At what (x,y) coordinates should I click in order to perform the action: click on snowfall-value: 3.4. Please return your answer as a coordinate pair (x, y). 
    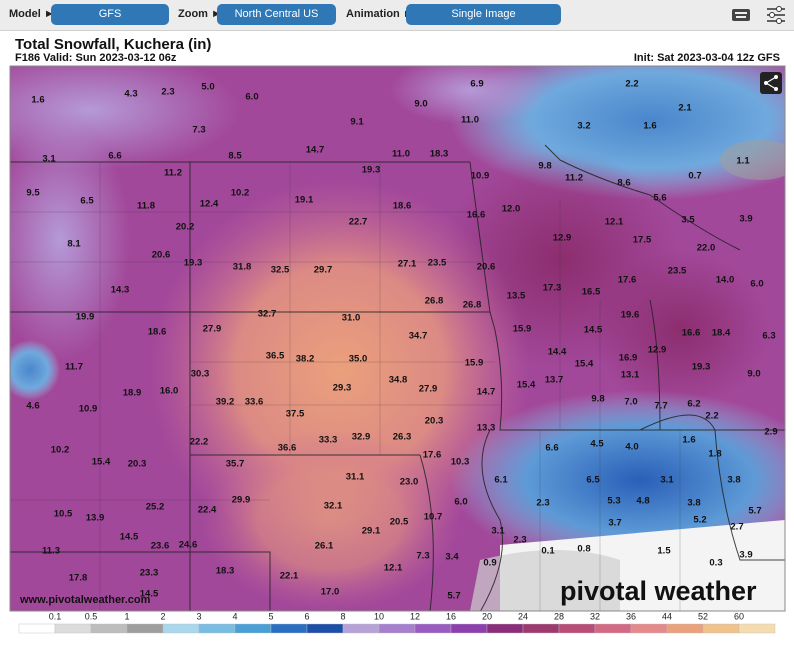
    Looking at the image, I should click on (452, 557).